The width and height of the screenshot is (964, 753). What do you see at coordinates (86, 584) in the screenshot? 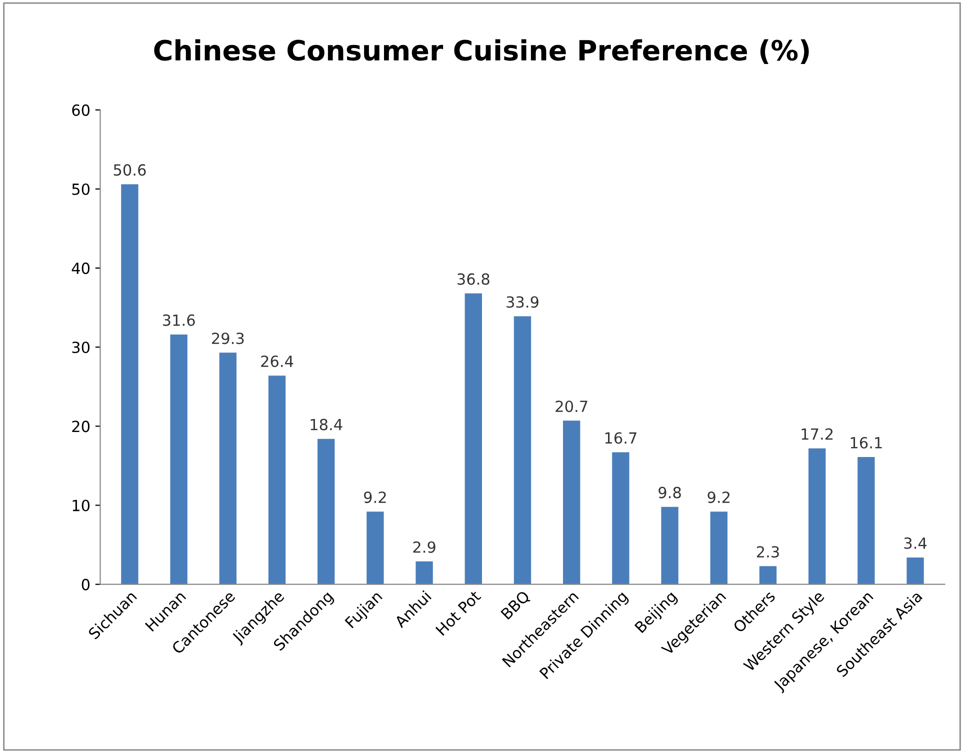
I see `y-tick-label: 0` at bounding box center [86, 584].